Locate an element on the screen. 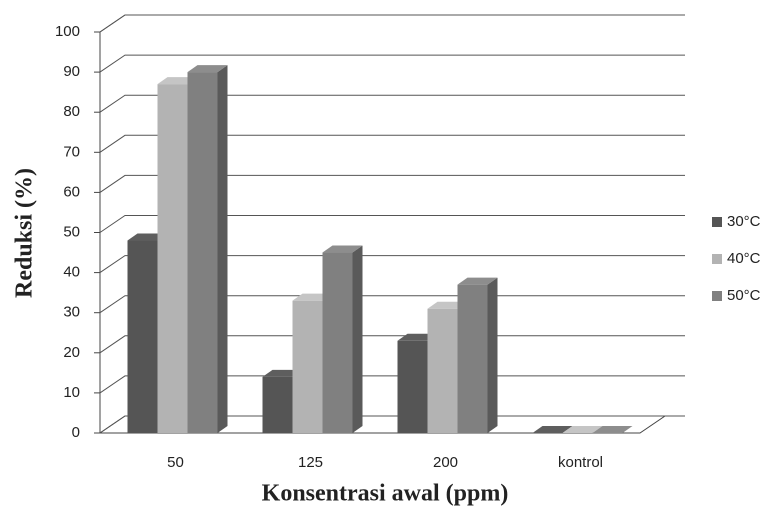 This screenshot has width=768, height=514. y-tick-label: 80 is located at coordinates (71, 111).